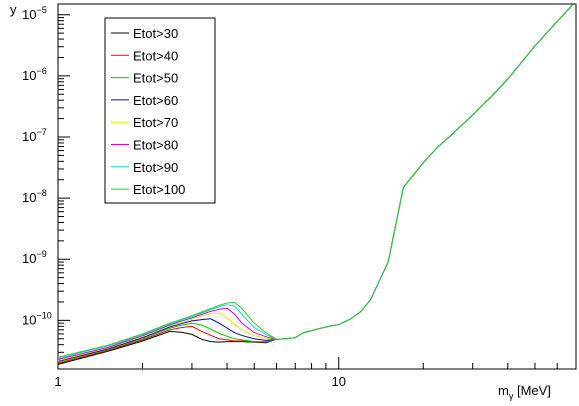 Image resolution: width=579 pixels, height=406 pixels. What do you see at coordinates (34, 13) in the screenshot?
I see `y-tick-label: 10⁻⁵` at bounding box center [34, 13].